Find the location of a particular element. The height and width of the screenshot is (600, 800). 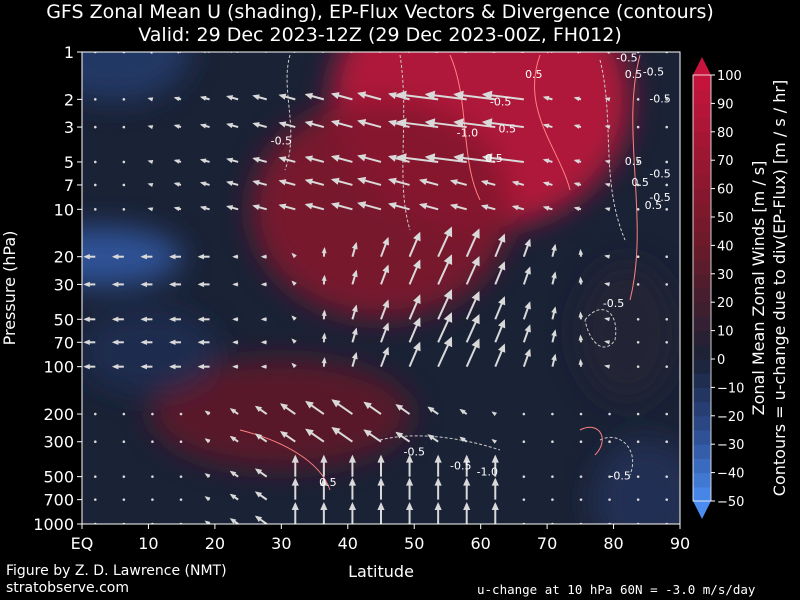

wind-feature is located at coordinates (150, 351).